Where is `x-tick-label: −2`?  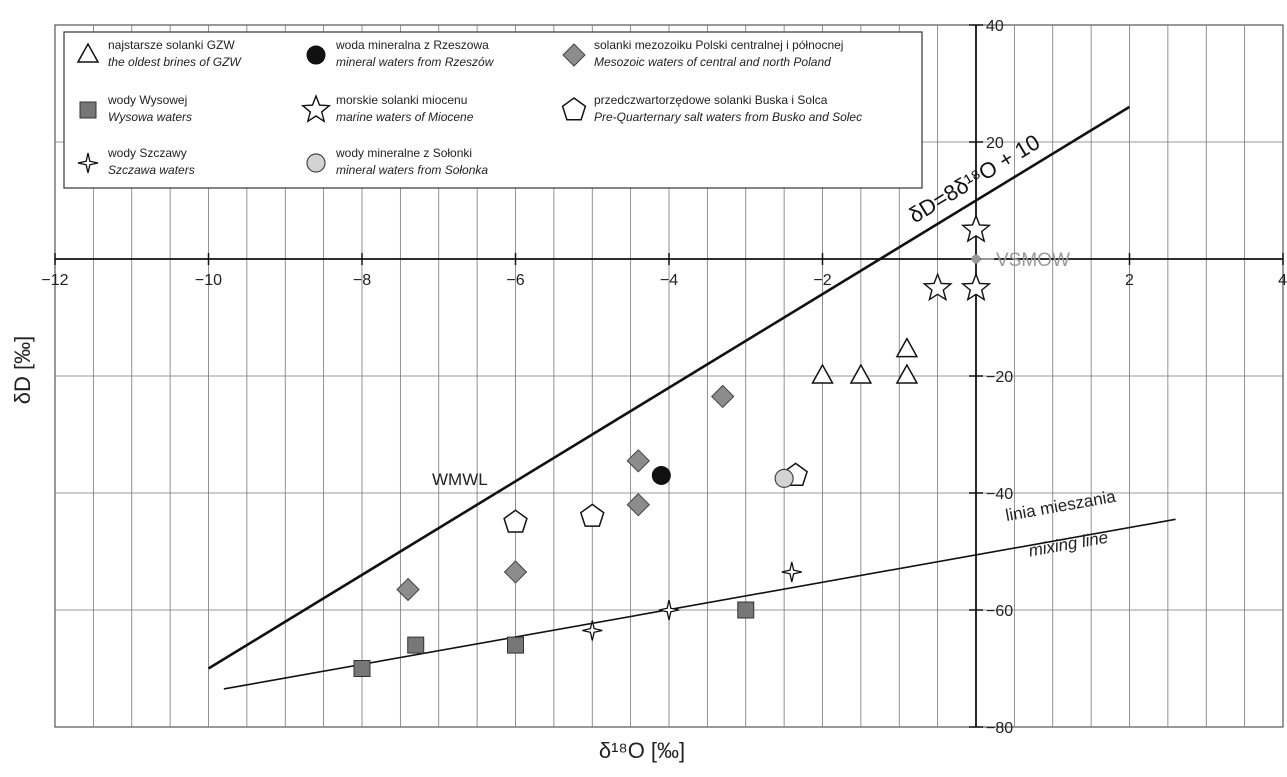 x-tick-label: −2 is located at coordinates (822, 280).